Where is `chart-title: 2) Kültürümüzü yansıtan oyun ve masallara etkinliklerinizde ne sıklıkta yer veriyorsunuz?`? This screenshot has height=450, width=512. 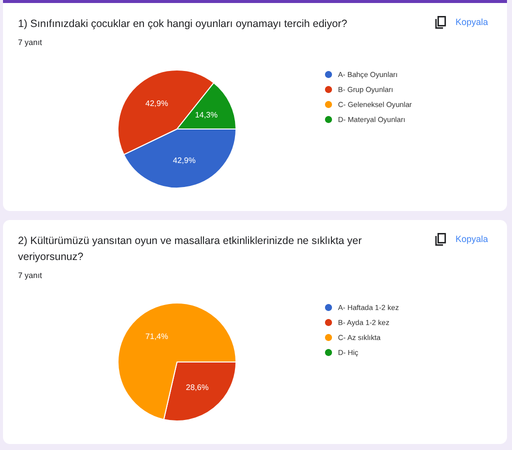 chart-title: 2) Kültürümüzü yansıtan oyun ve masallara etkinliklerinizde ne sıklıkta yer veriyorsunuz? is located at coordinates (190, 249).